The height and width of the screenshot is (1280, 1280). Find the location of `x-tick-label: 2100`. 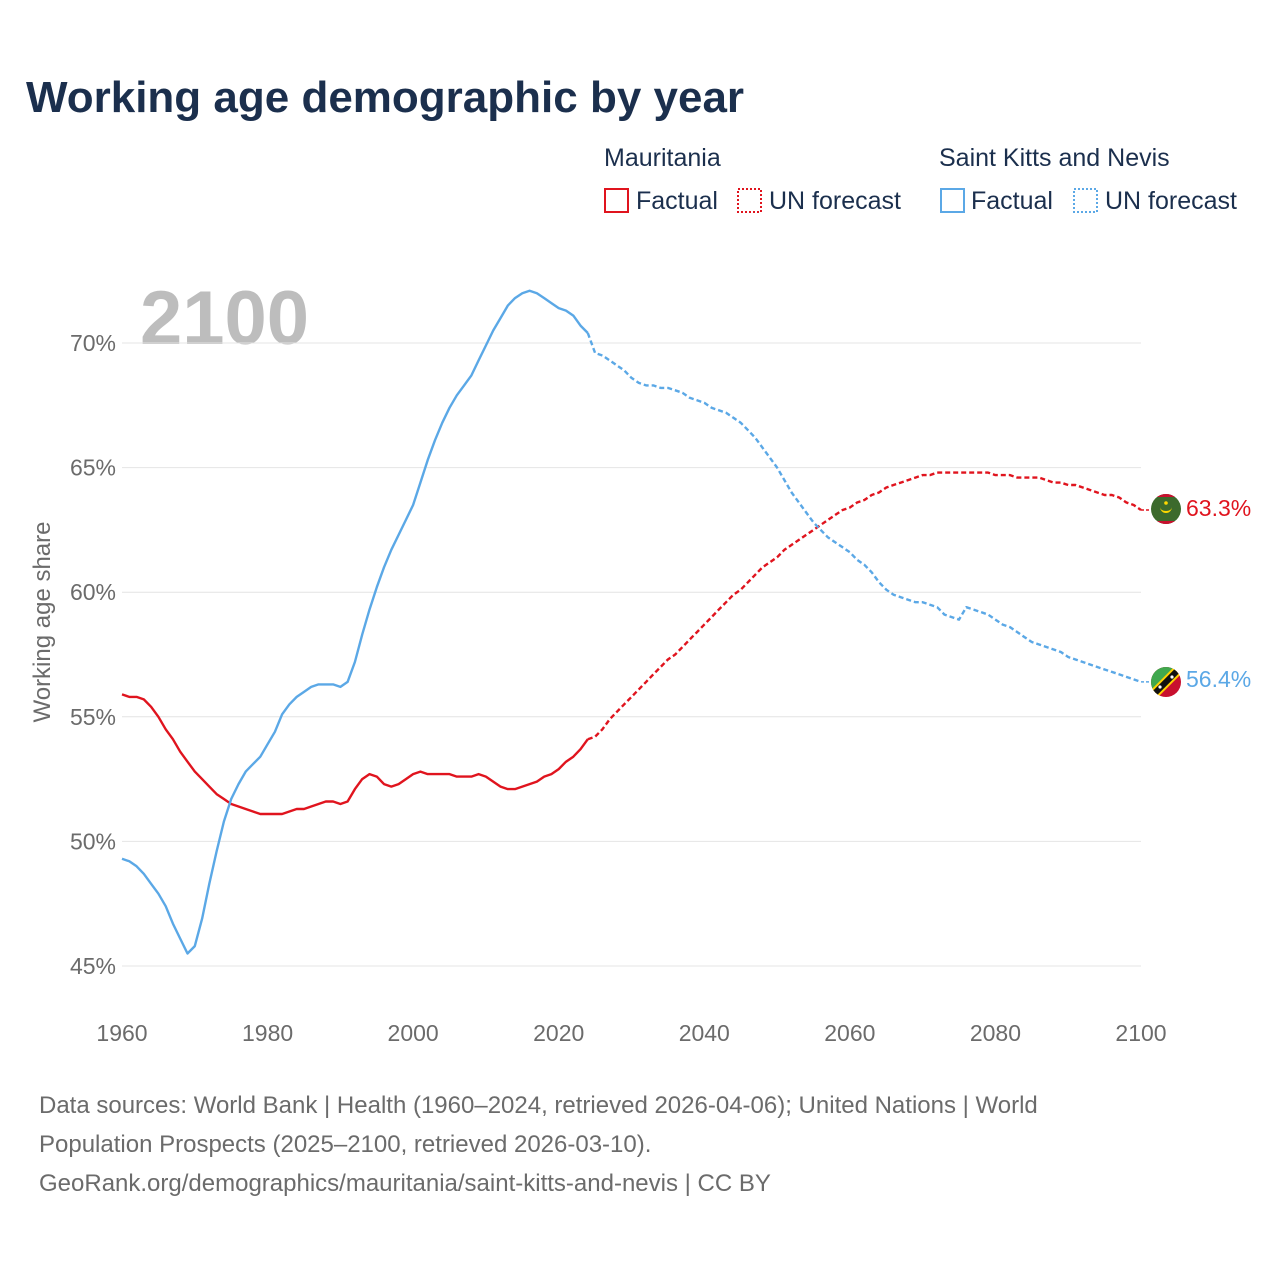

x-tick-label: 2100 is located at coordinates (1140, 1033).